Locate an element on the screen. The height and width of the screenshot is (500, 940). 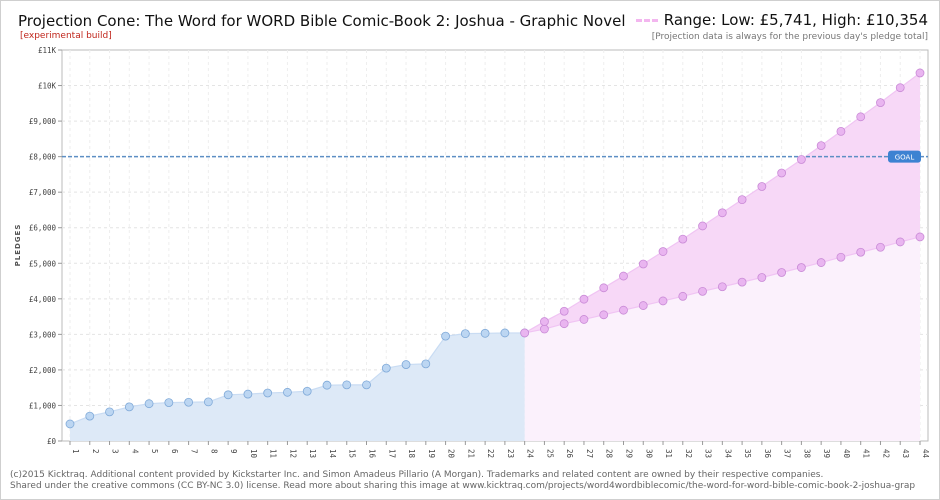
x-tick-label: 6 is located at coordinates (174, 451).